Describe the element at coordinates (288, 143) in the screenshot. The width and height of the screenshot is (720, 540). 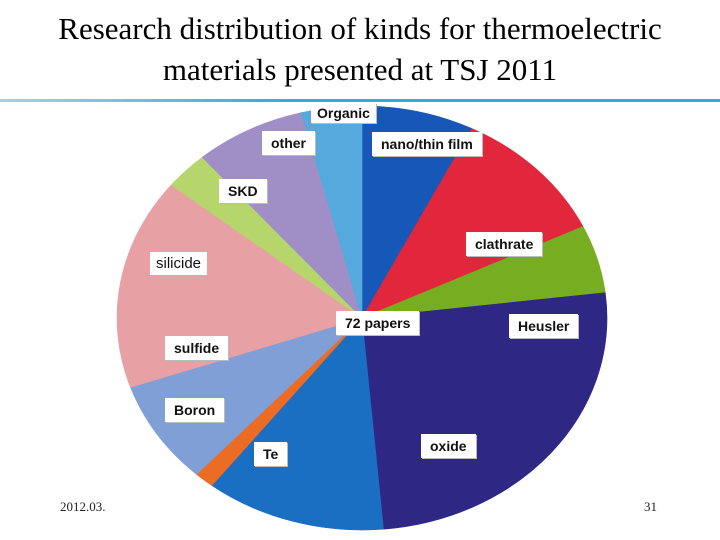
I see `label-other: other` at that location.